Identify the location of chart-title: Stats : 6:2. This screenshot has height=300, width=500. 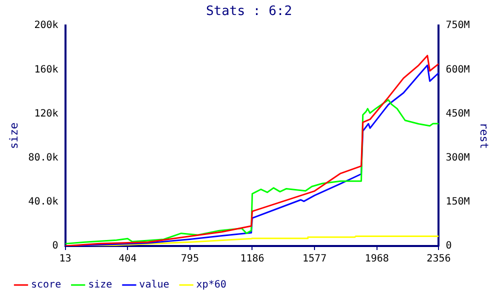
(249, 12).